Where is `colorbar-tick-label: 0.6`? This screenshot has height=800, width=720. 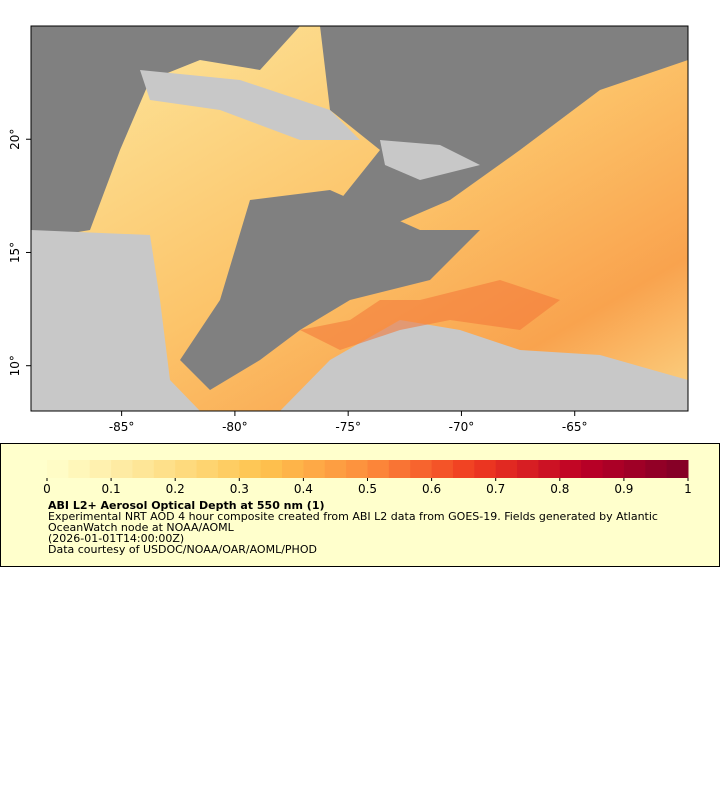
colorbar-tick-label: 0.6 is located at coordinates (431, 489).